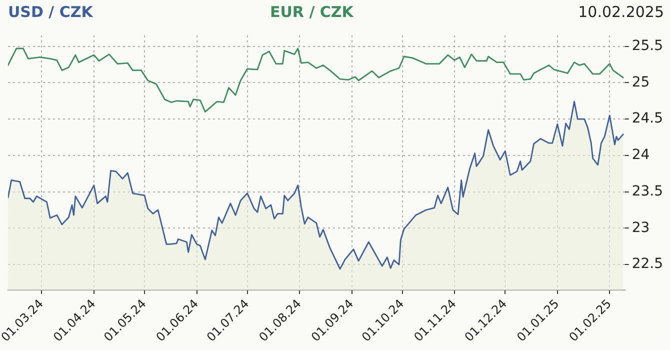 The height and width of the screenshot is (350, 670). I want to click on y-tick-label: 23.5, so click(647, 191).